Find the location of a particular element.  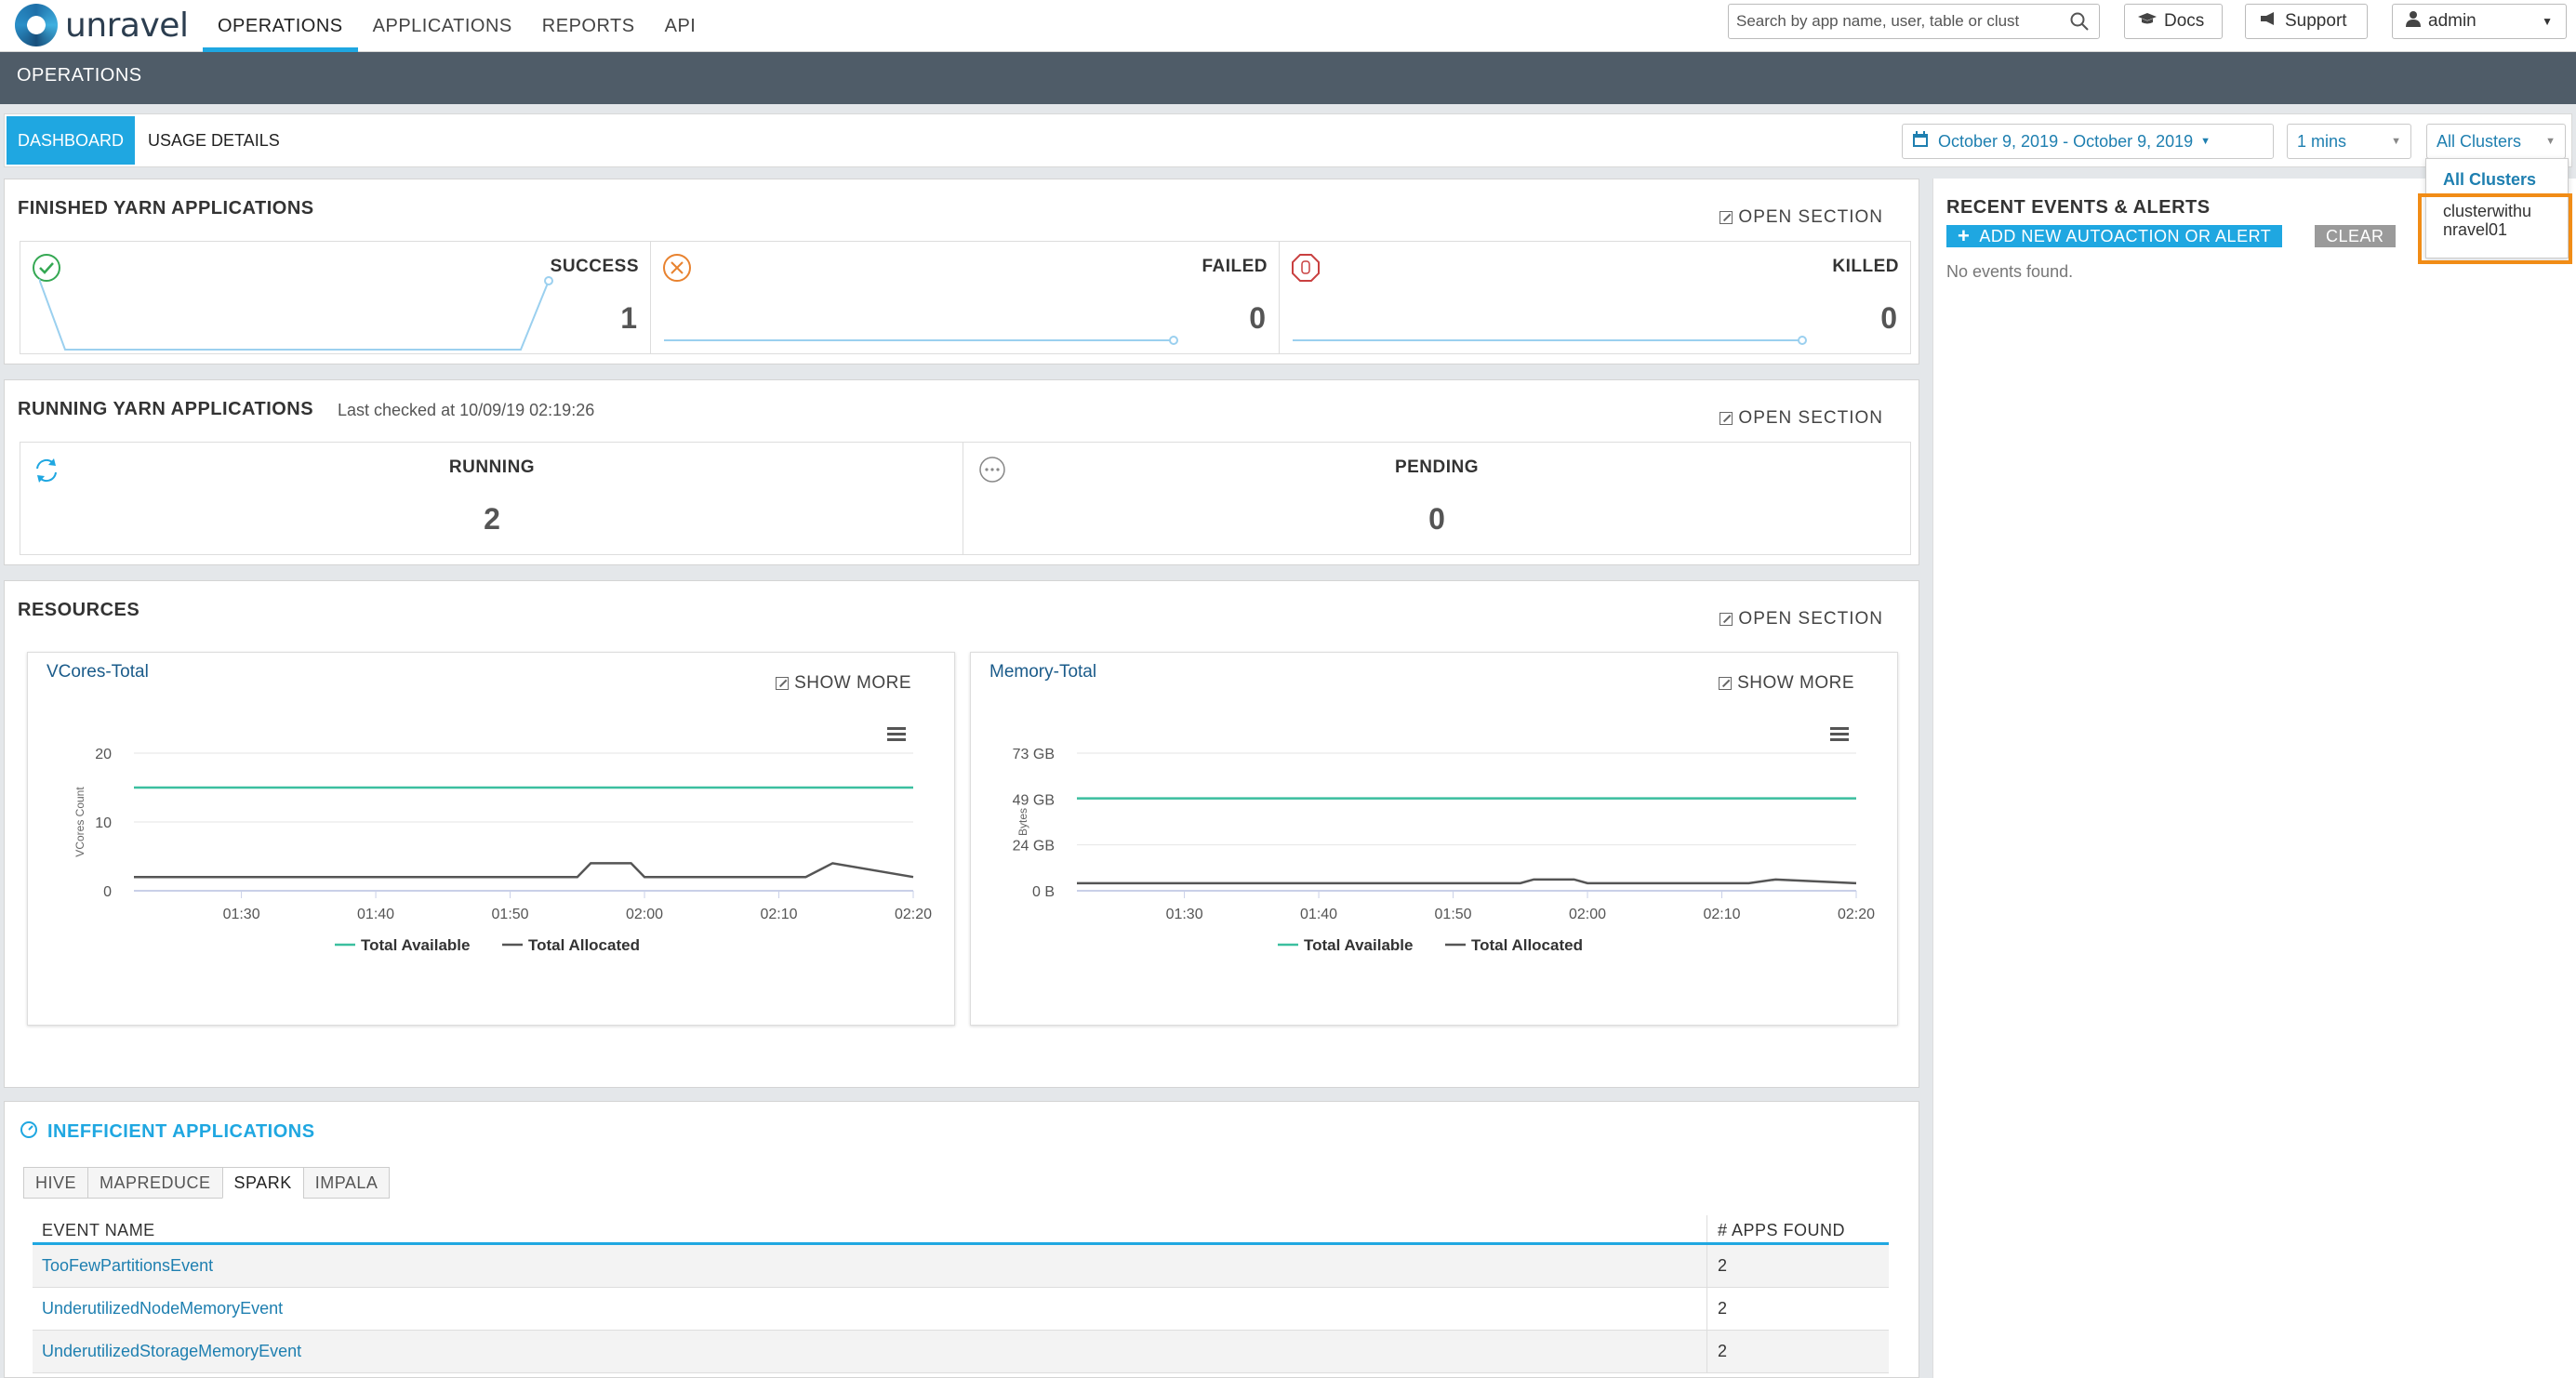

running-stat: RUNNING 2 is located at coordinates (491, 498).